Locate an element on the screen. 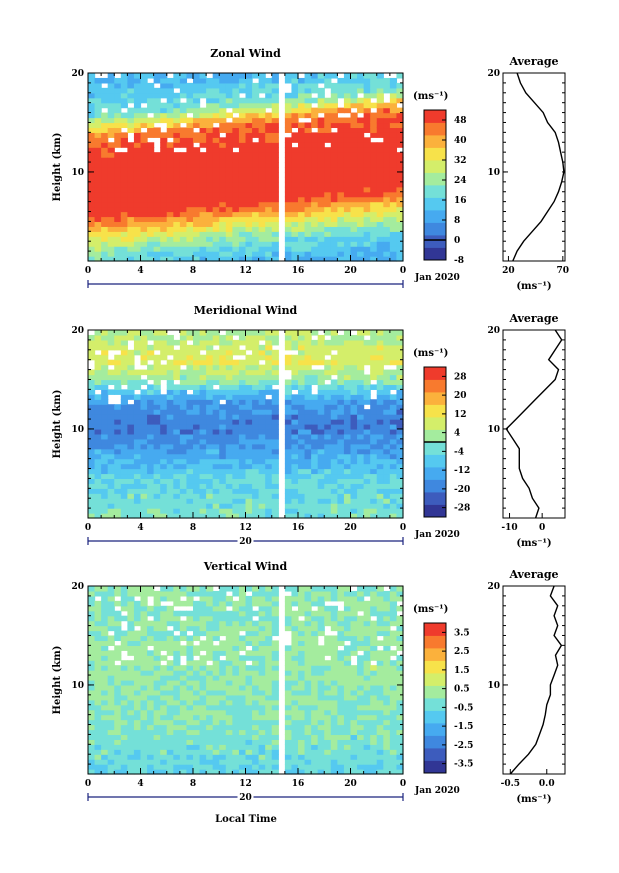  colorbar-segment is located at coordinates (435, 423).